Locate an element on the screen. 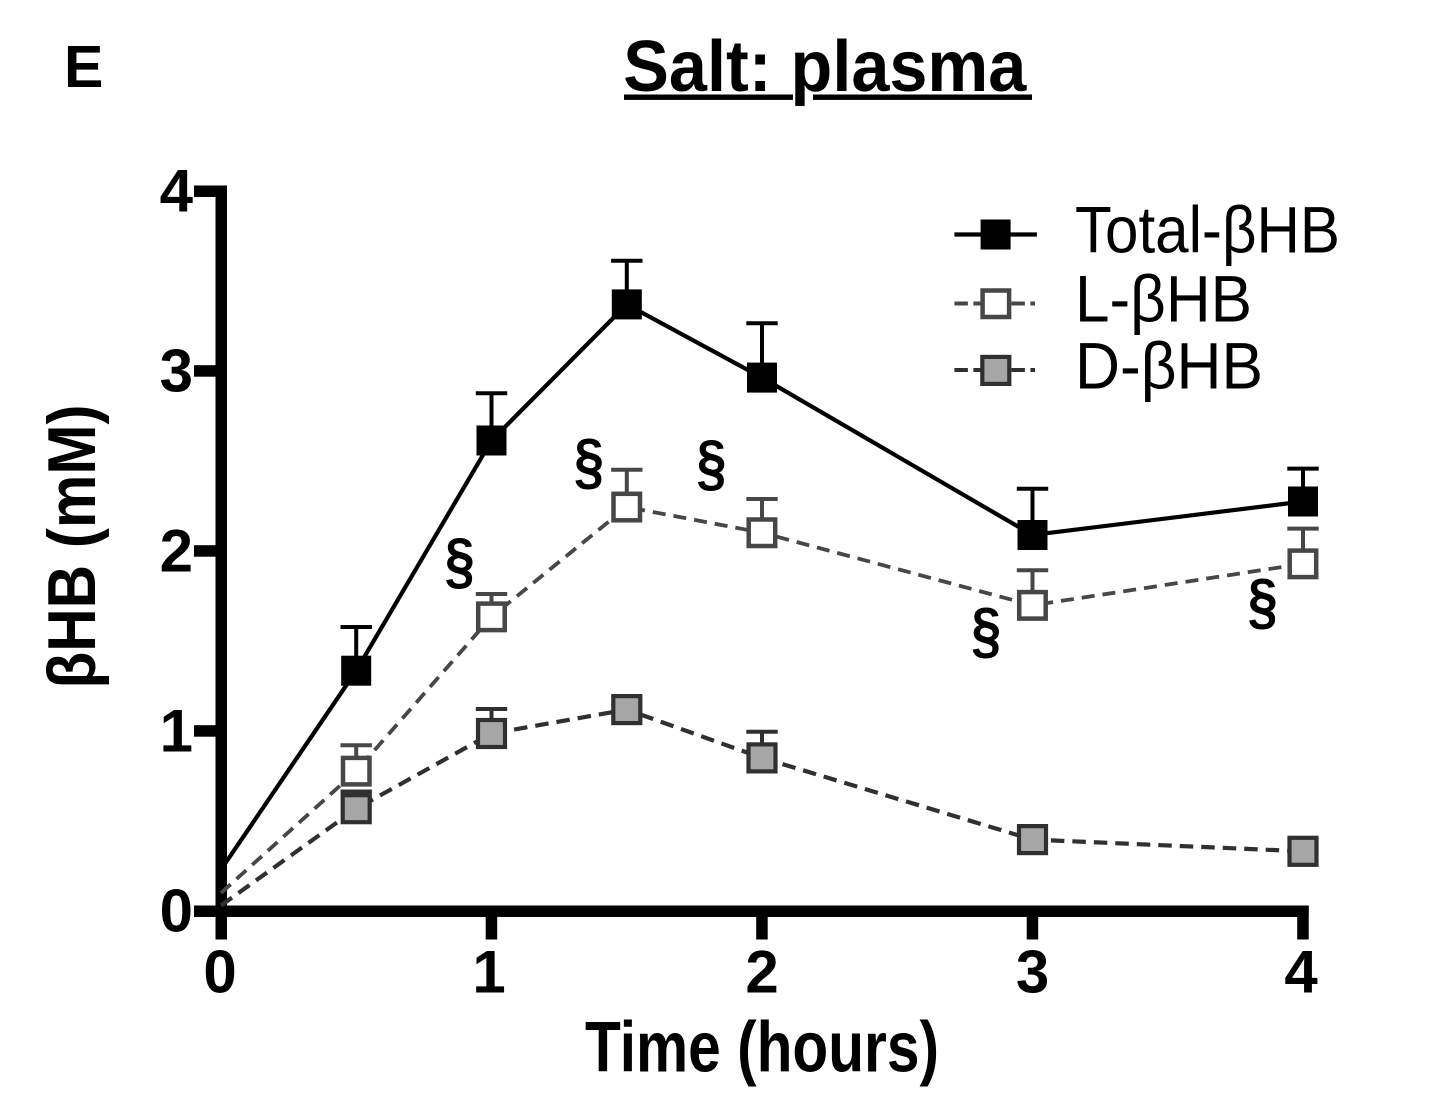  svg-text: Time (hours) is located at coordinates (762, 1048).